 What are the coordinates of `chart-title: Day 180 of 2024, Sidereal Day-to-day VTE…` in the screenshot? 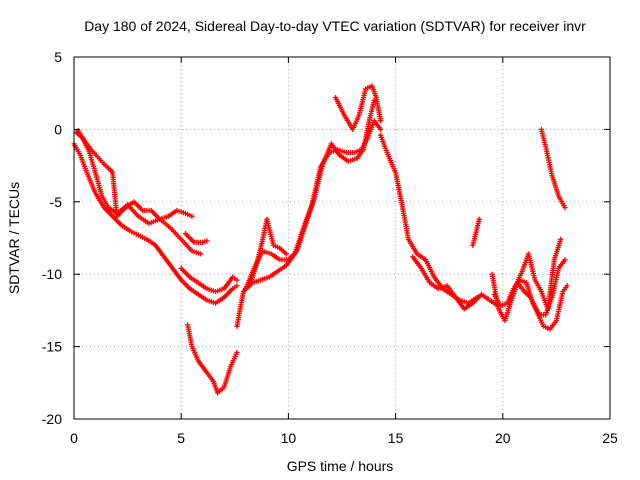 It's located at (335, 26).